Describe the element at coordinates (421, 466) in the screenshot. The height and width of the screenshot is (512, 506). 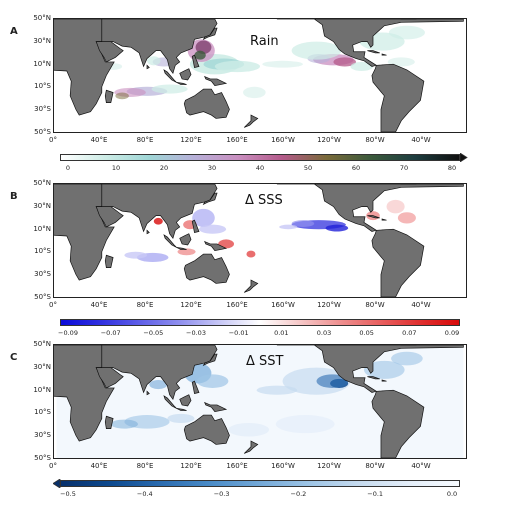
I see `longitude-label: 40°W` at that location.